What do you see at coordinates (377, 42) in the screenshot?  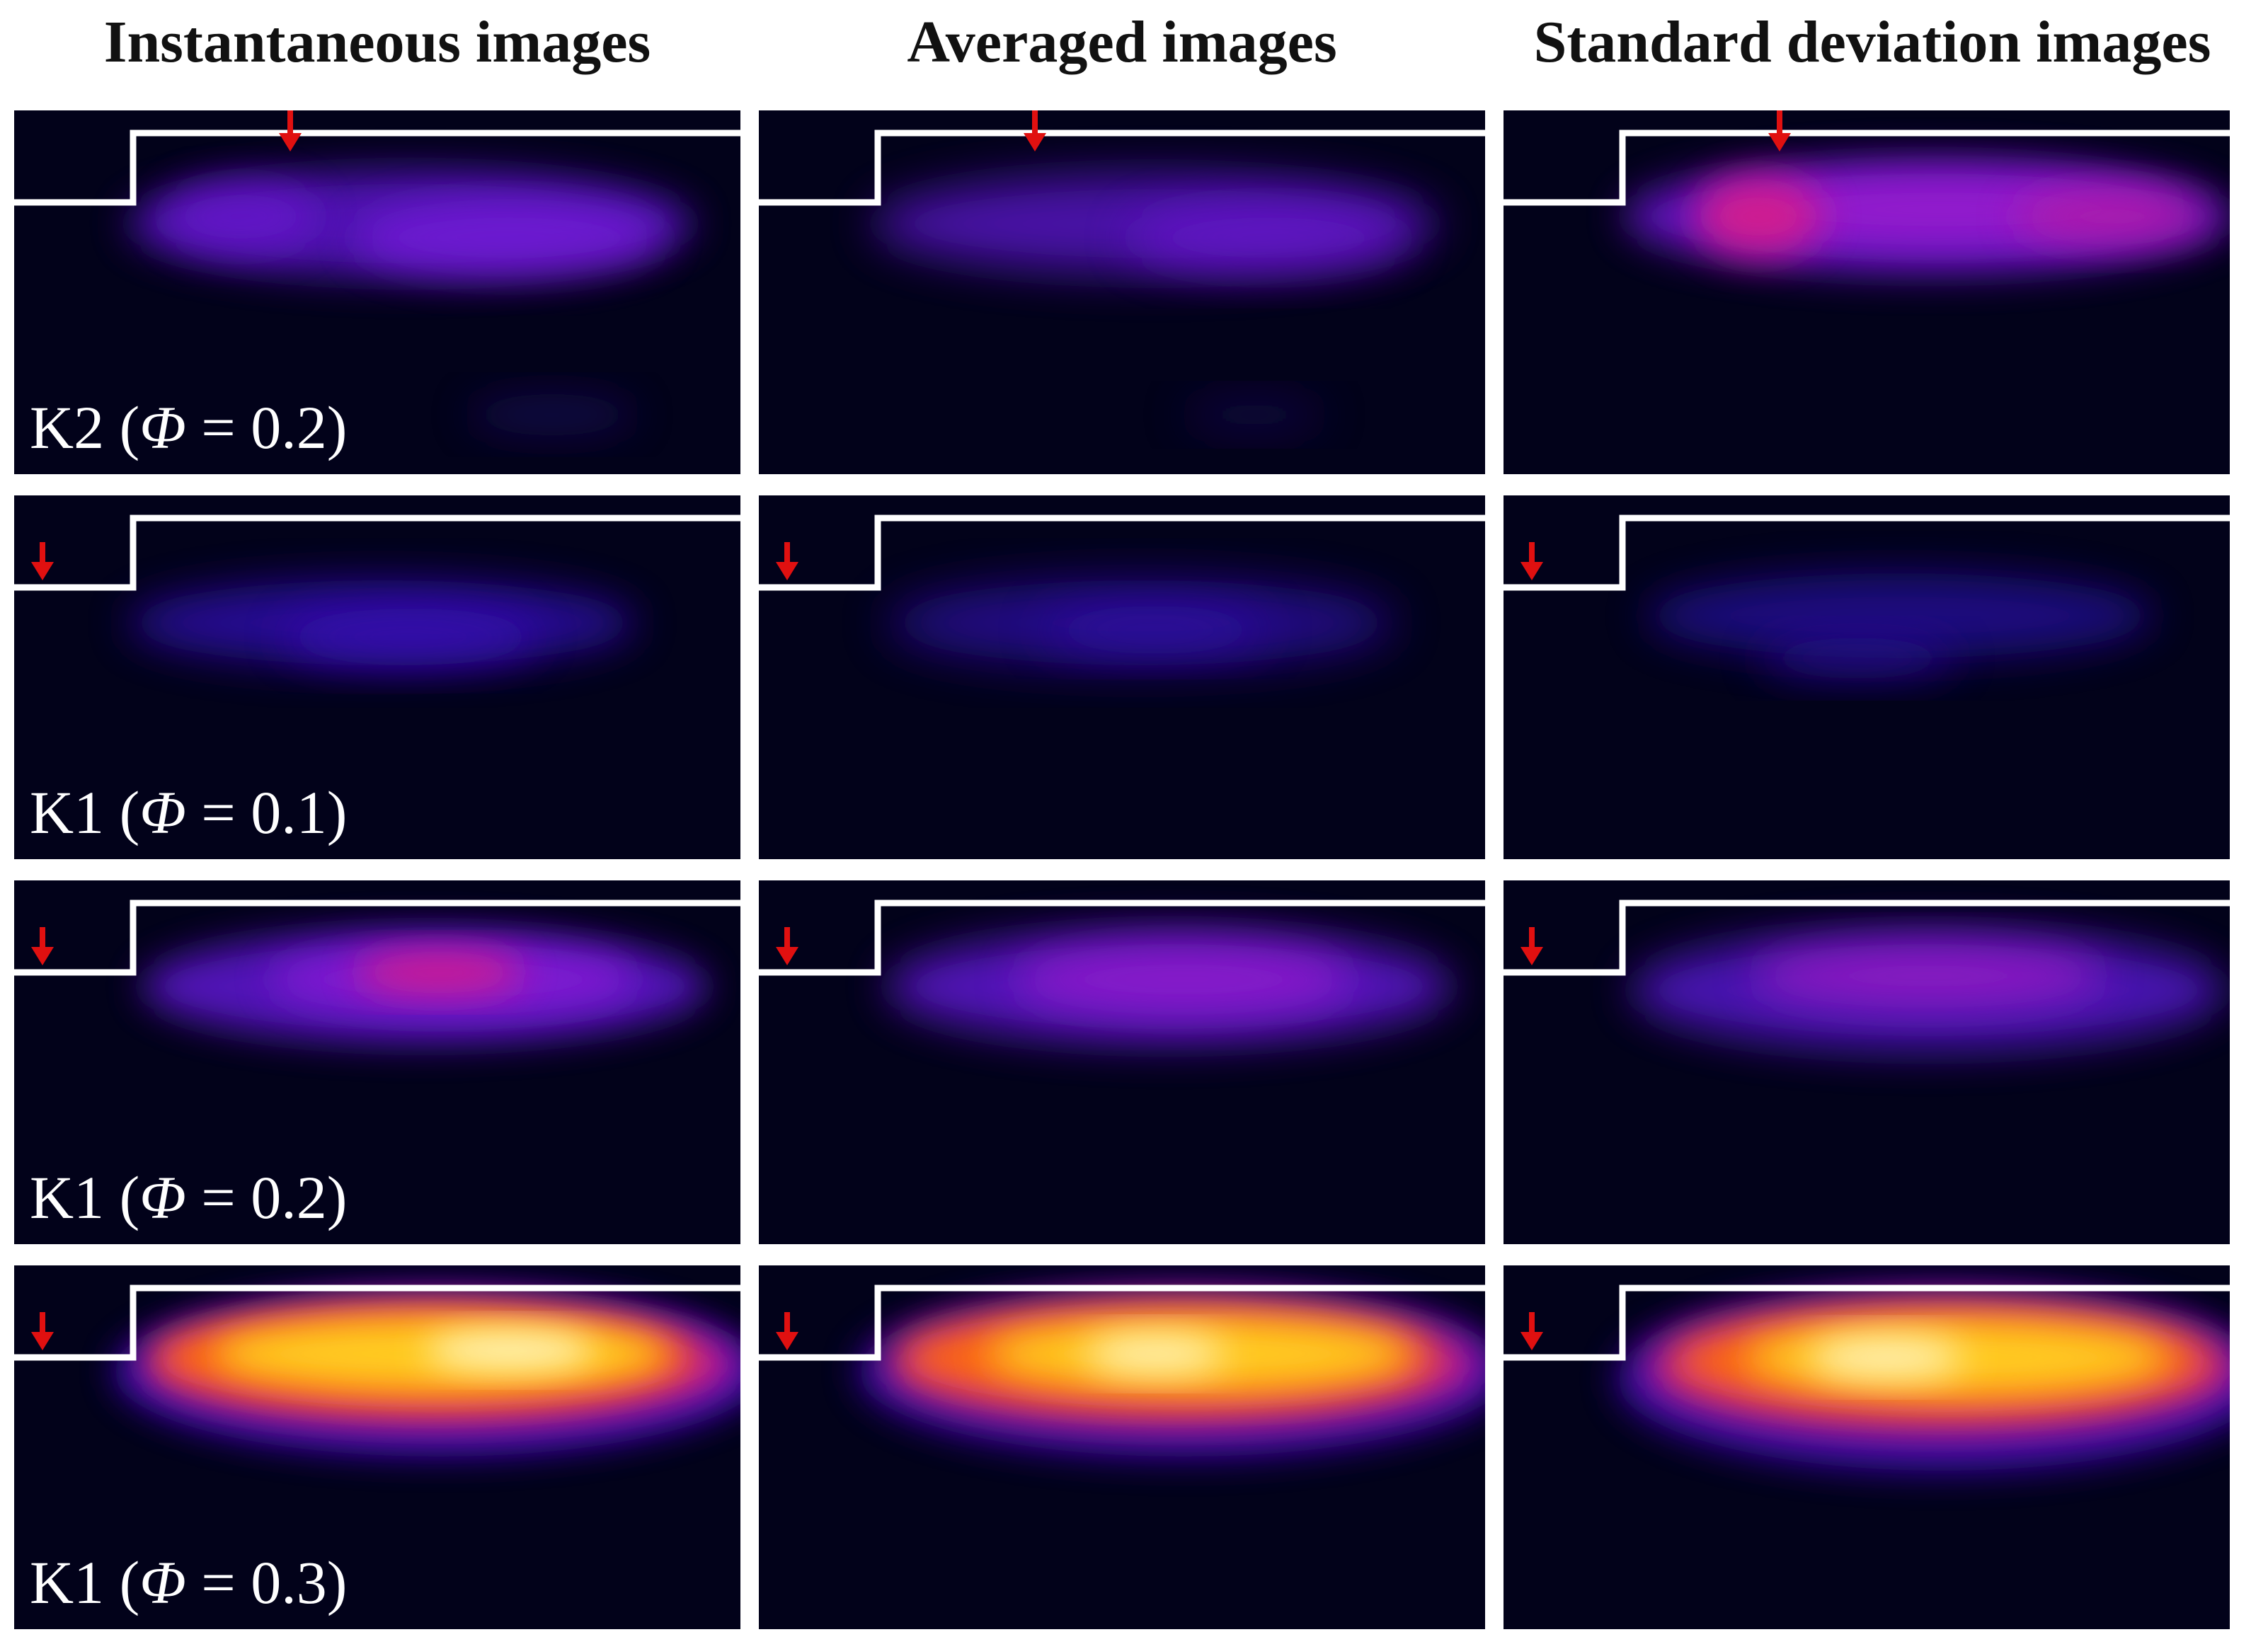 I see `column-title-instantaneous: Instantaneous images` at bounding box center [377, 42].